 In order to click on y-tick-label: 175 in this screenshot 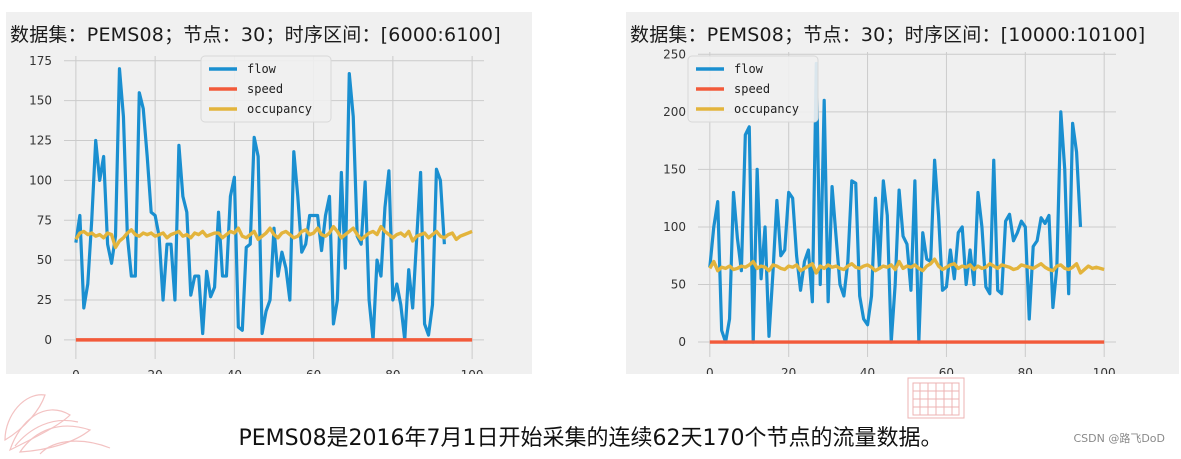, I will do `click(40, 61)`.